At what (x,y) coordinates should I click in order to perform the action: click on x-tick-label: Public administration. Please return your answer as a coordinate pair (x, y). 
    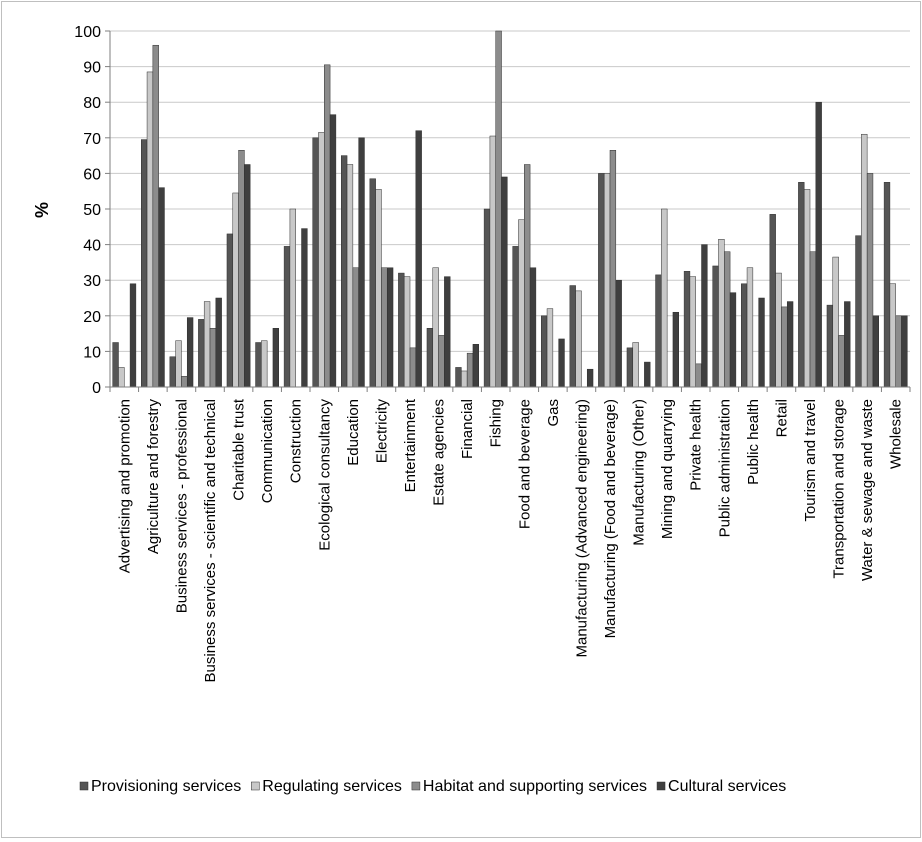
    Looking at the image, I should click on (724, 468).